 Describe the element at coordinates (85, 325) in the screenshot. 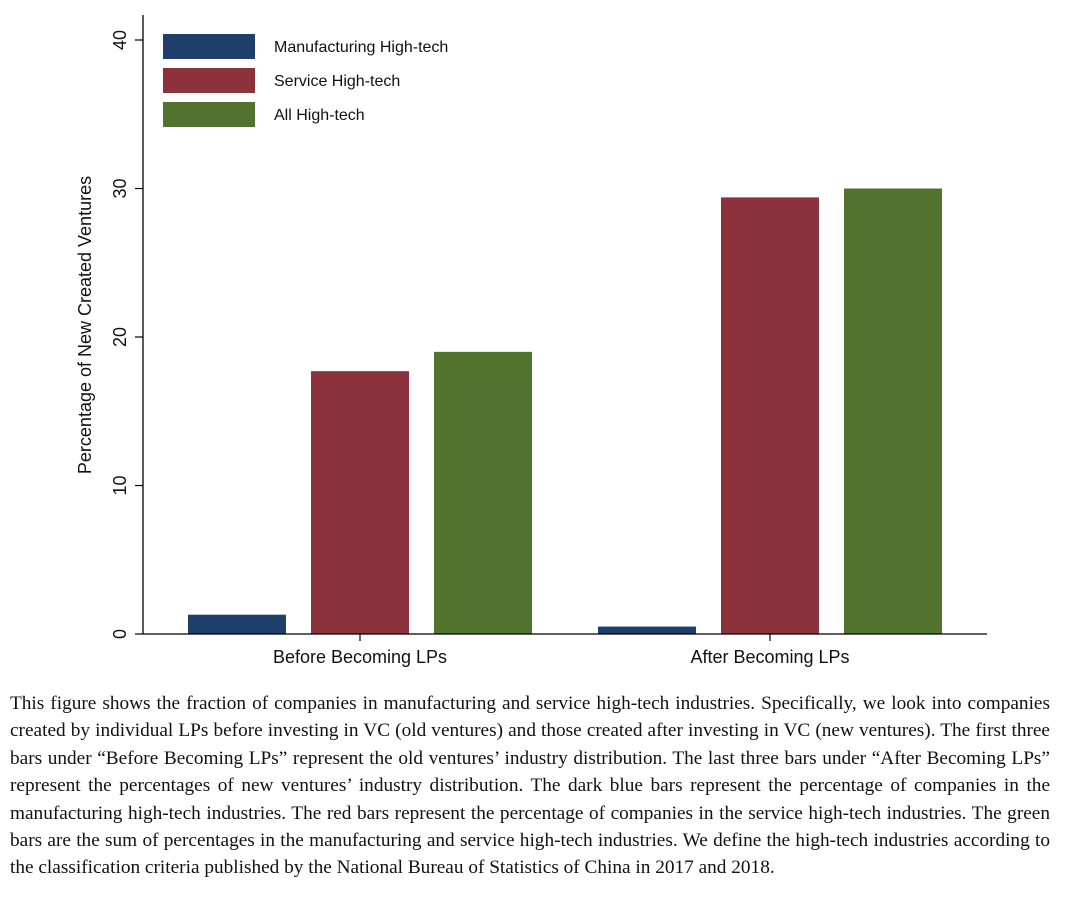

I see `y-axis-label: Percentage of New Created Ventures` at that location.